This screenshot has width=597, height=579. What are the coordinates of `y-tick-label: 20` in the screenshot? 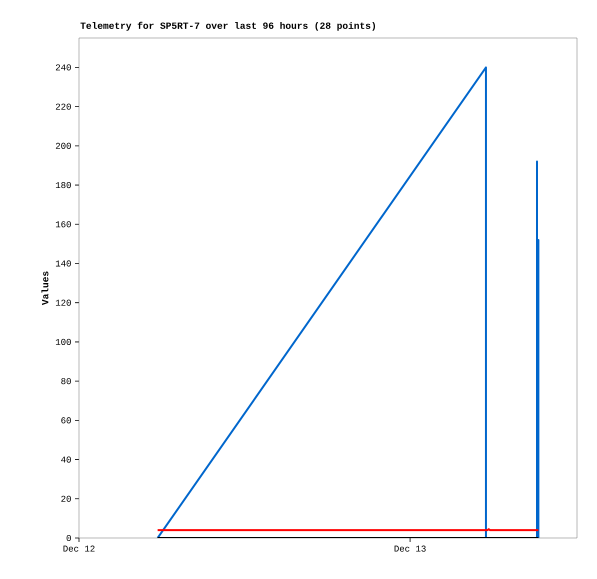 It's located at (66, 499).